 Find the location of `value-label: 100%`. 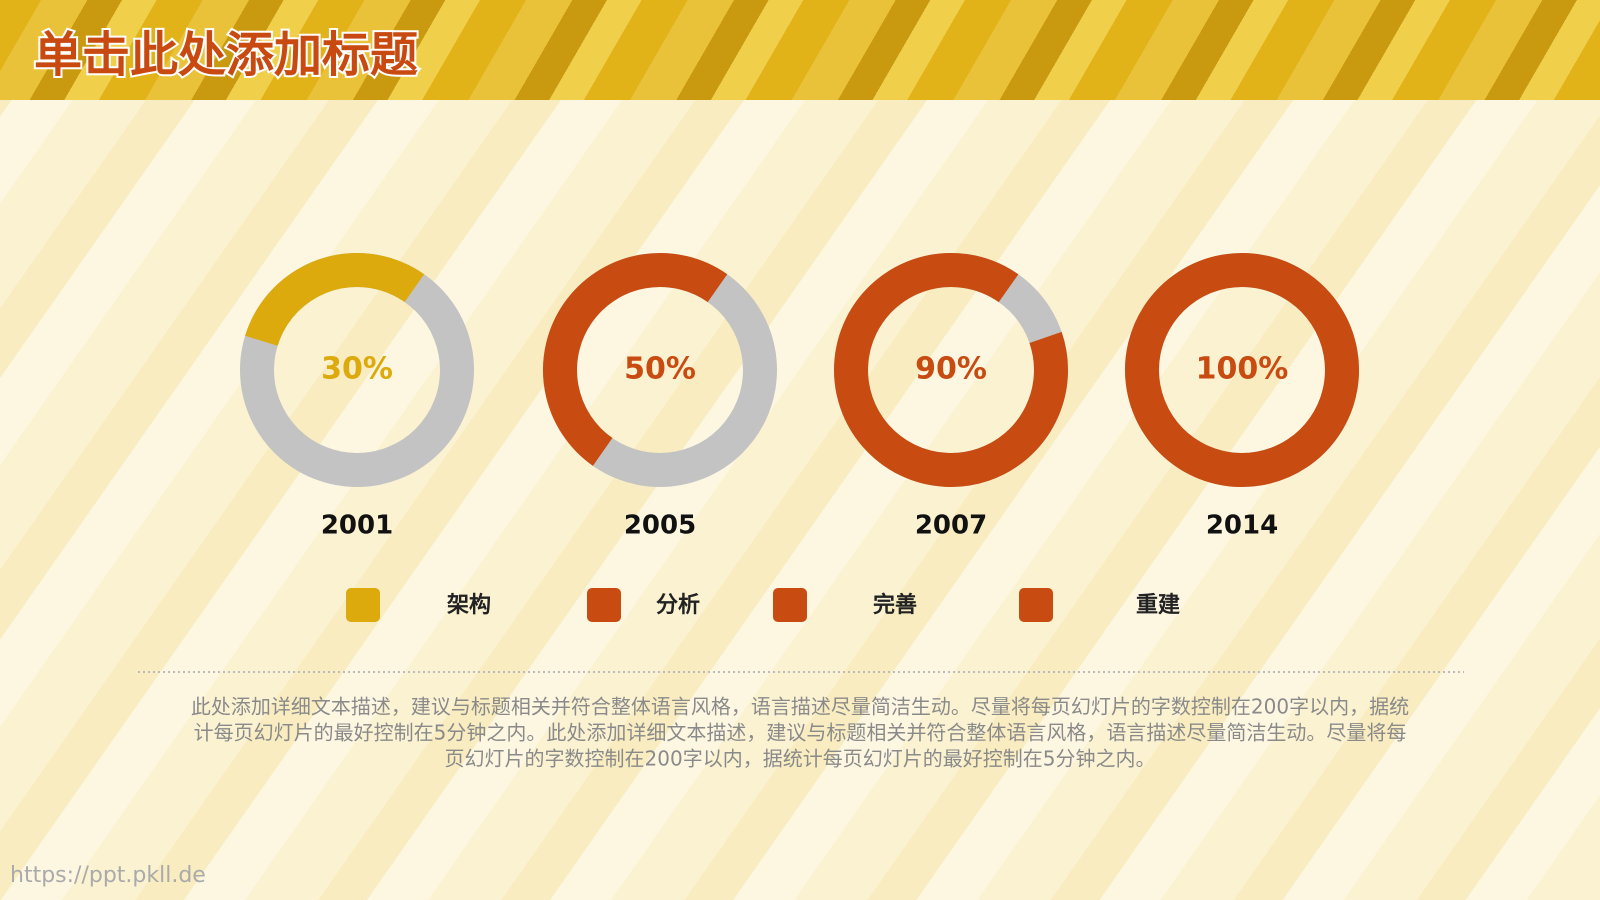

value-label: 100% is located at coordinates (1242, 369).